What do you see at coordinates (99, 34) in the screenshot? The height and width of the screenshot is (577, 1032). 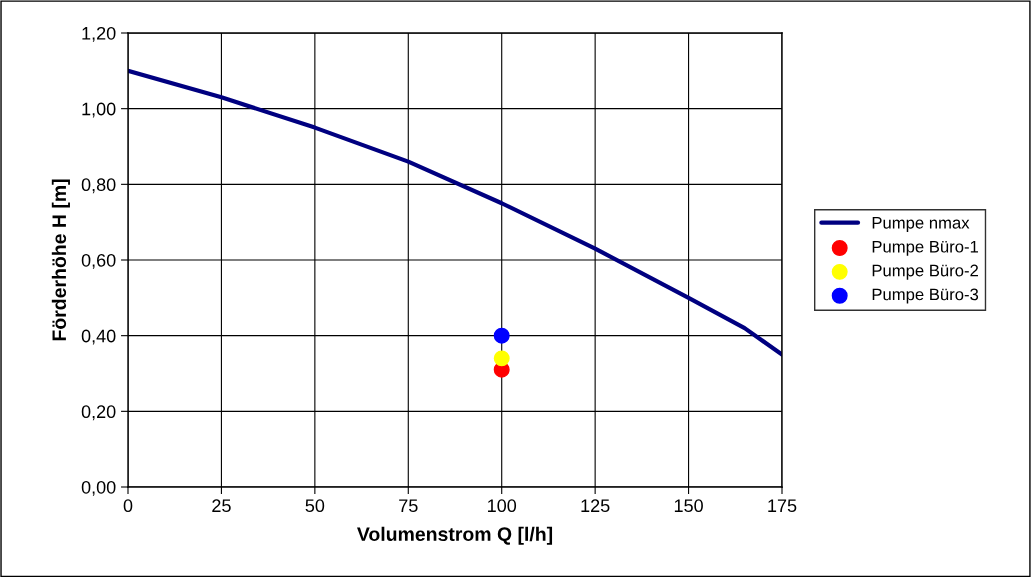 I see `y-tick-label: 1,20` at bounding box center [99, 34].